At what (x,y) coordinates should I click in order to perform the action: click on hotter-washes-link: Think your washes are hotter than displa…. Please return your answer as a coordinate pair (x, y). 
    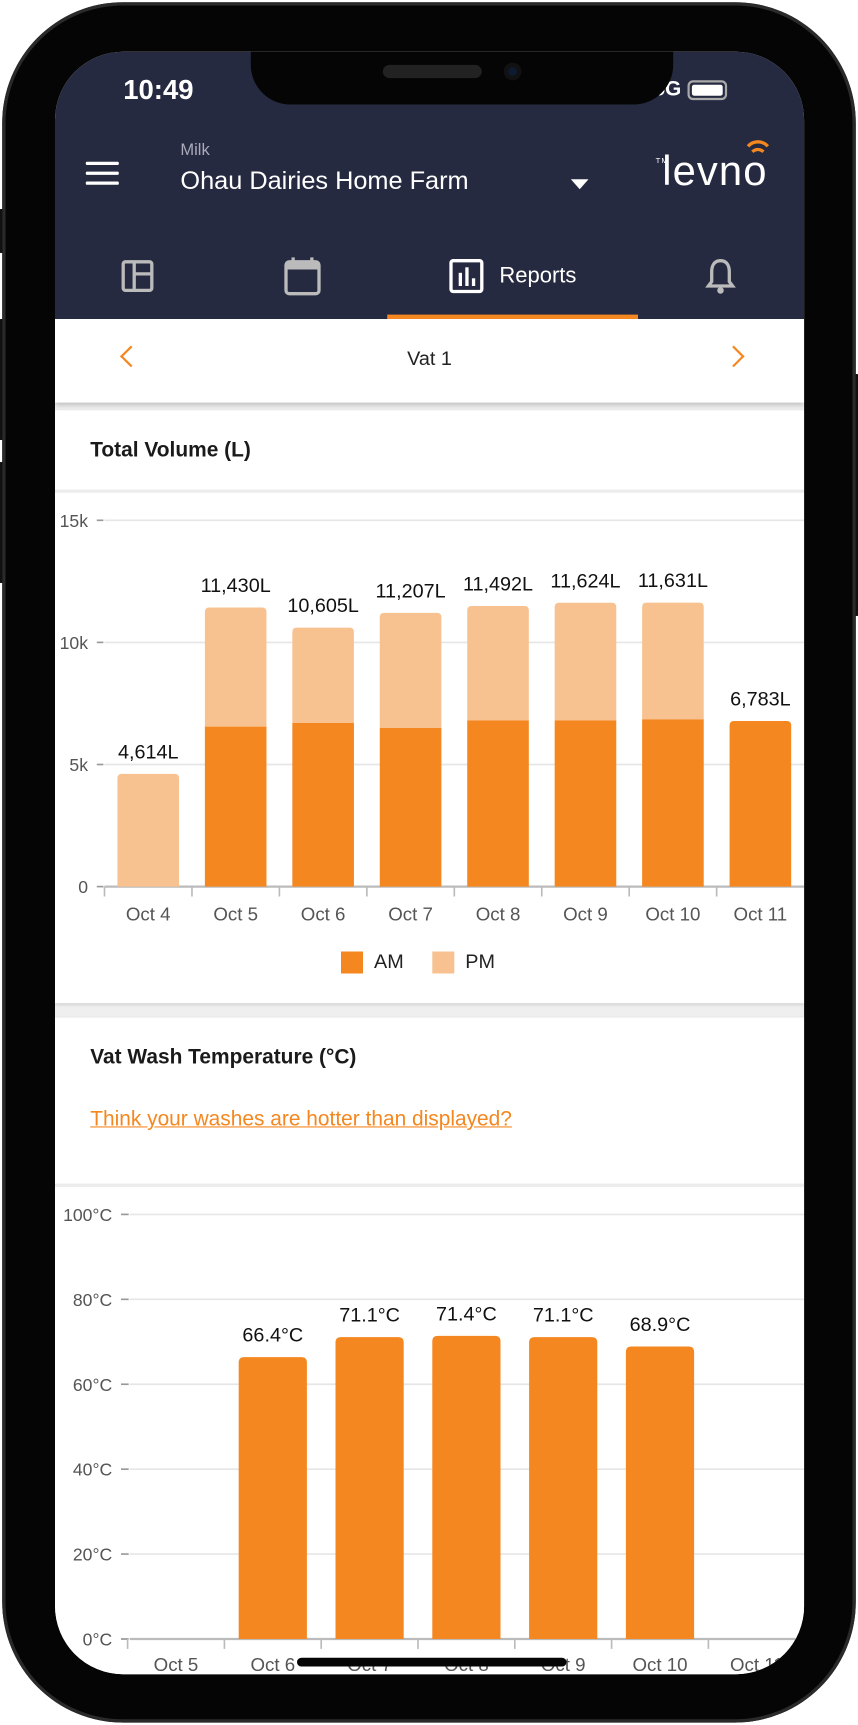
    Looking at the image, I should click on (301, 1119).